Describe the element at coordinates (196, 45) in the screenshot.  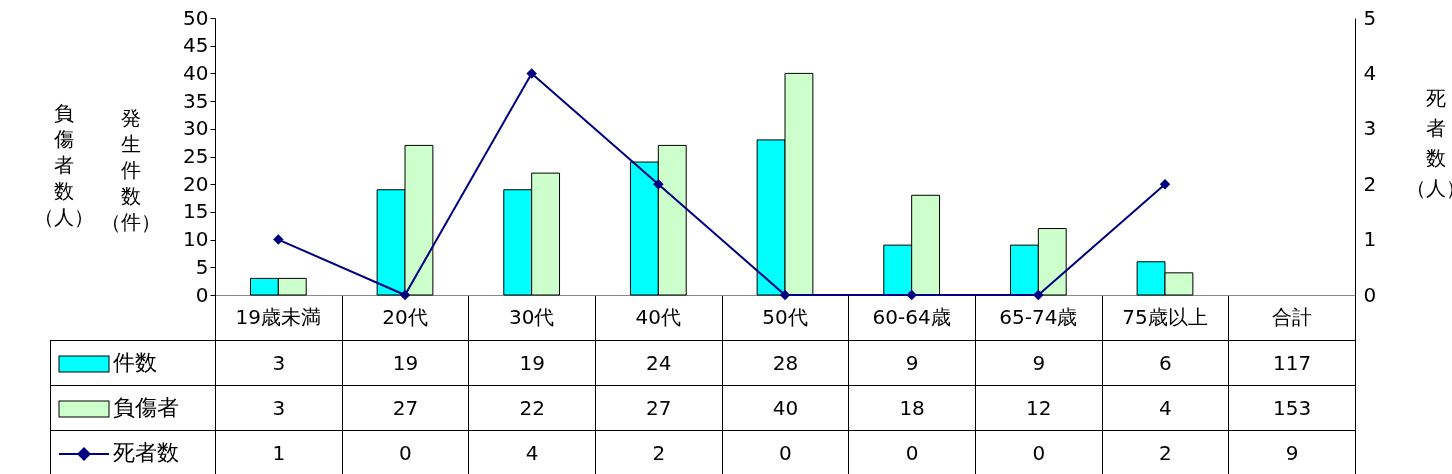
I see `y-tick-label: 45` at that location.